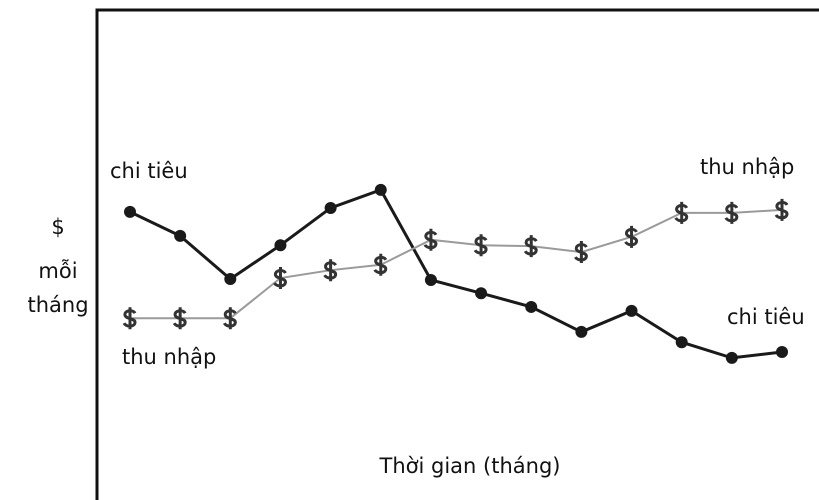 This screenshot has width=819, height=500. Describe the element at coordinates (57, 227) in the screenshot. I see `y-axis-label: $` at that location.